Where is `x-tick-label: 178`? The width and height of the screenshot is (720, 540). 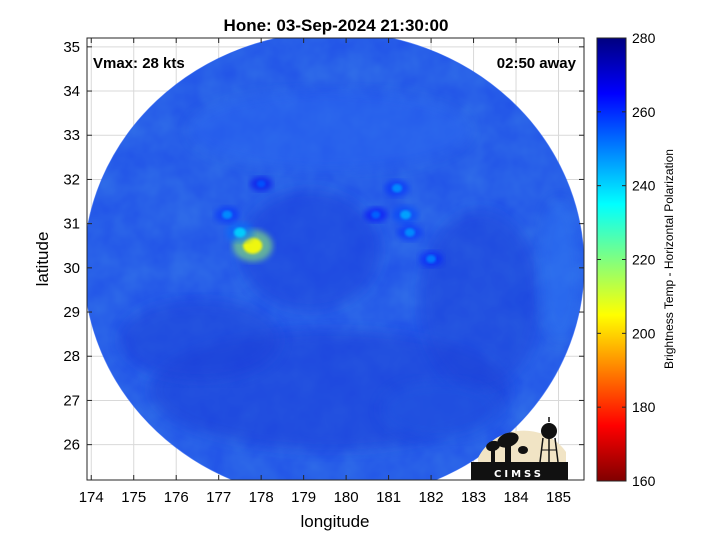
x-tick-label: 178 is located at coordinates (261, 497).